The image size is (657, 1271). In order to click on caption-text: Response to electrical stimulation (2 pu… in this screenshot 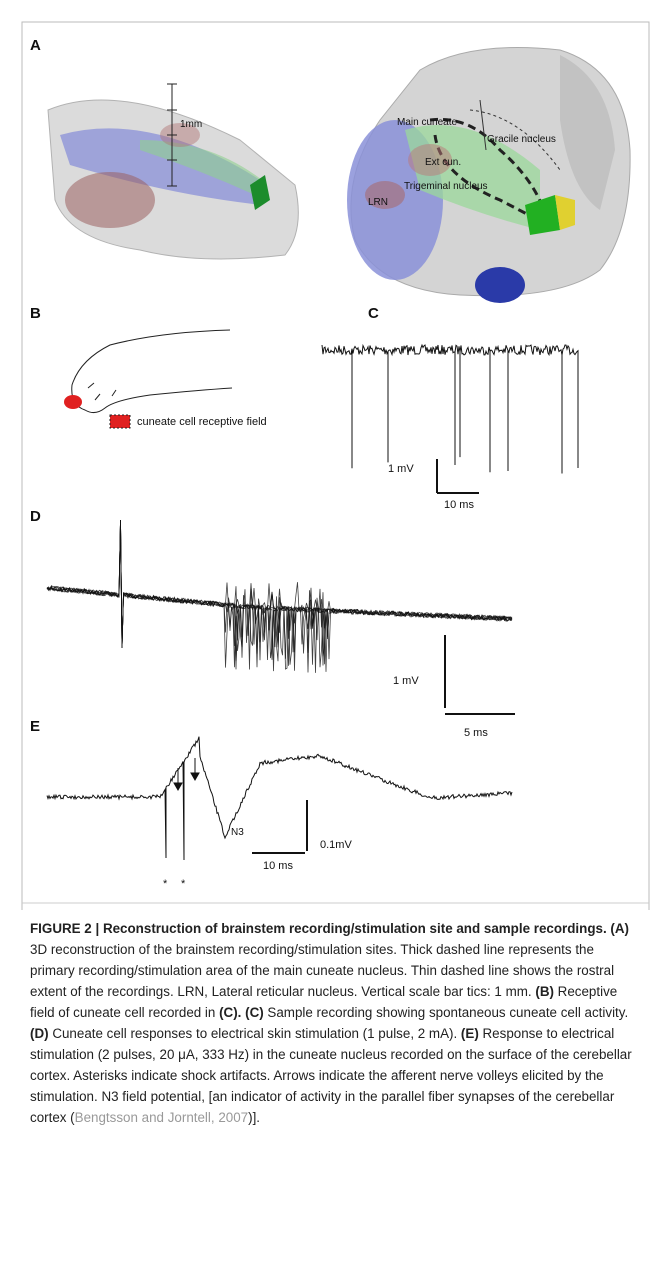, I will do `click(331, 1075)`.